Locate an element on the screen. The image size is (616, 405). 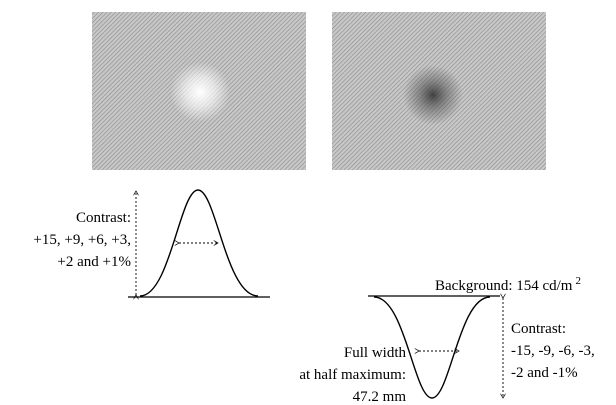
left-contrast-label: Contrast: is located at coordinates (103, 218).